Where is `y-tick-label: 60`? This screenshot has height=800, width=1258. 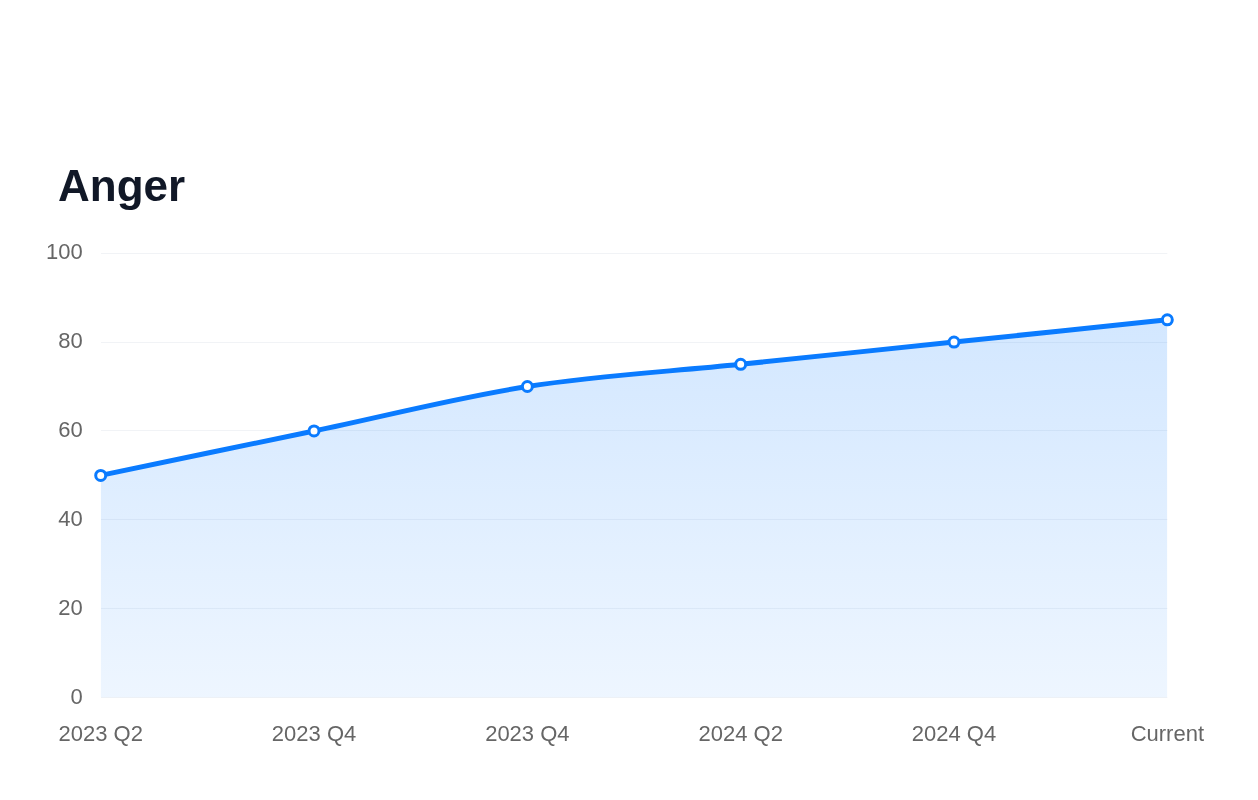
y-tick-label: 60 is located at coordinates (70, 430).